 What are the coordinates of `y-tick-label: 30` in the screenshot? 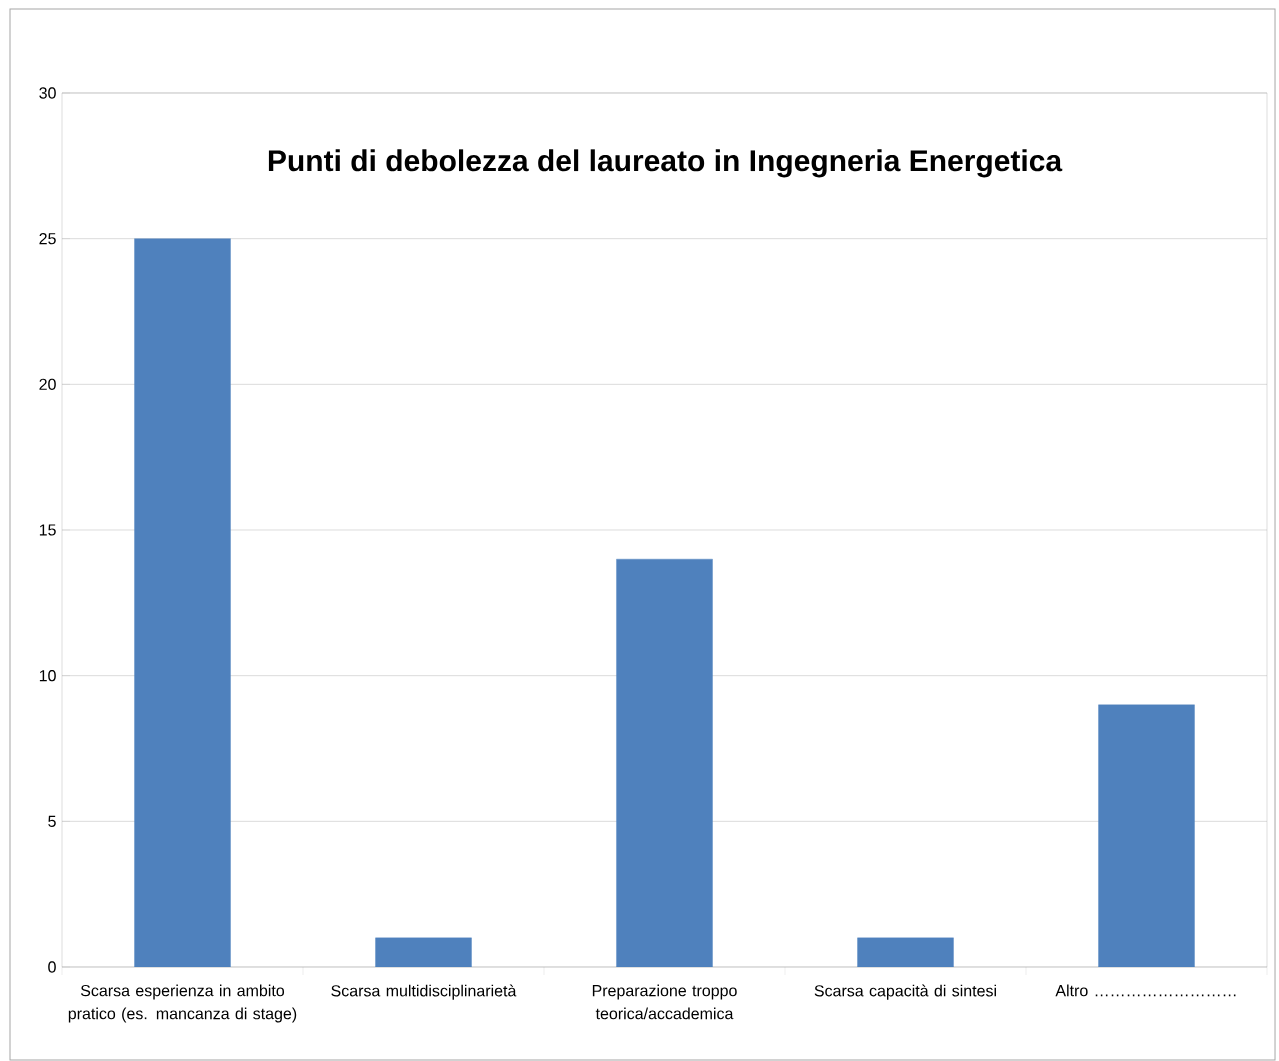 It's located at (47, 93).